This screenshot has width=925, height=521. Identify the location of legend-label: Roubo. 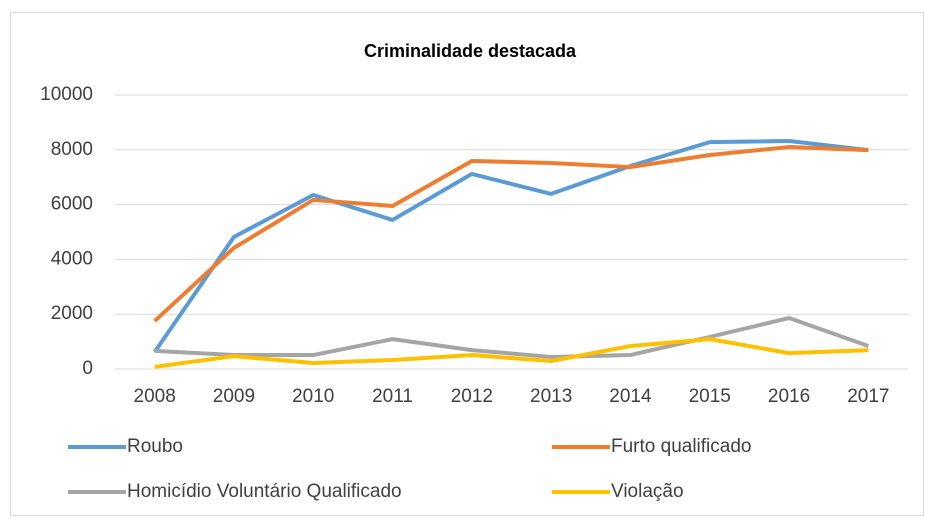
(155, 446).